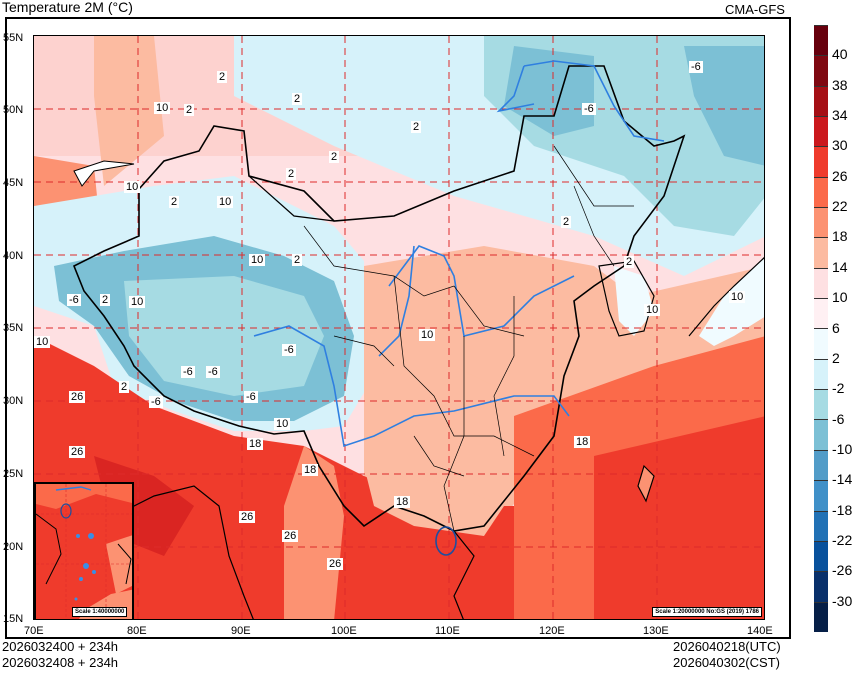 The image size is (859, 673). Describe the element at coordinates (840, 115) in the screenshot. I see `colorbar-tick-label: 34` at that location.